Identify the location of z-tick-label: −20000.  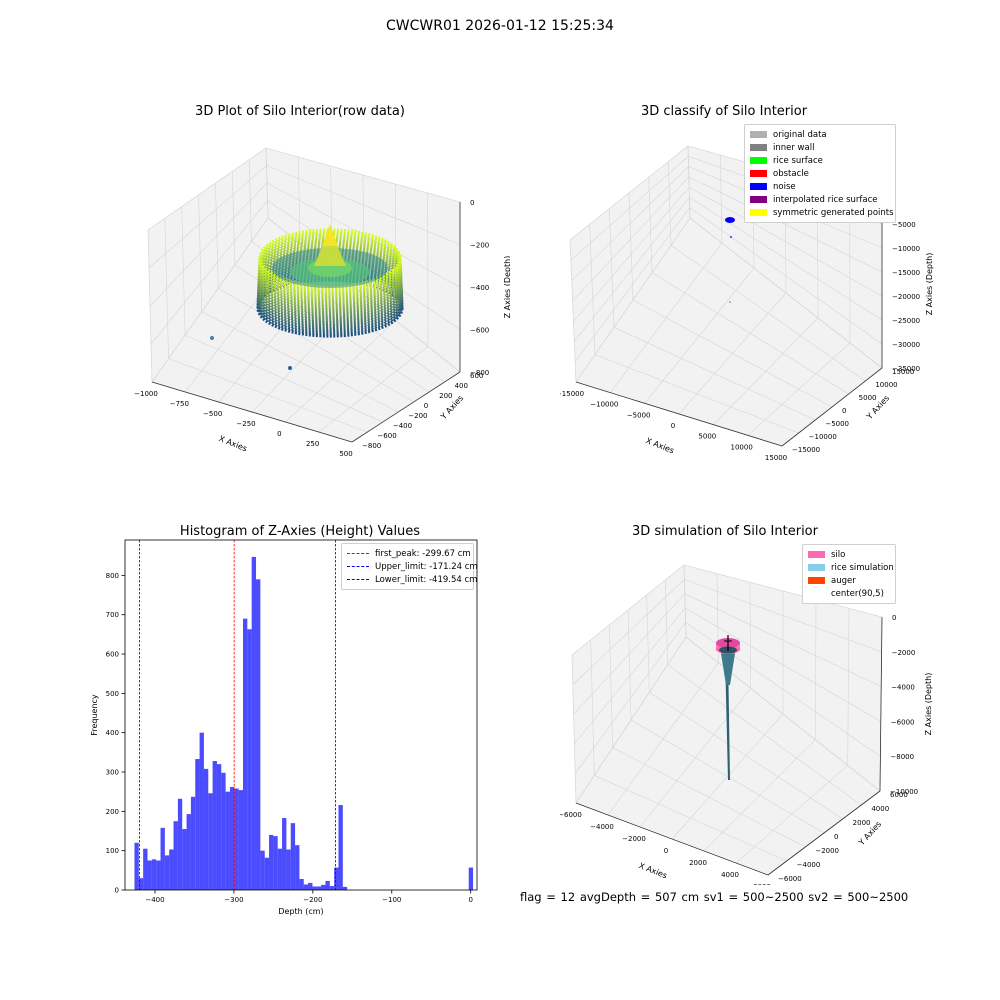
(906, 297).